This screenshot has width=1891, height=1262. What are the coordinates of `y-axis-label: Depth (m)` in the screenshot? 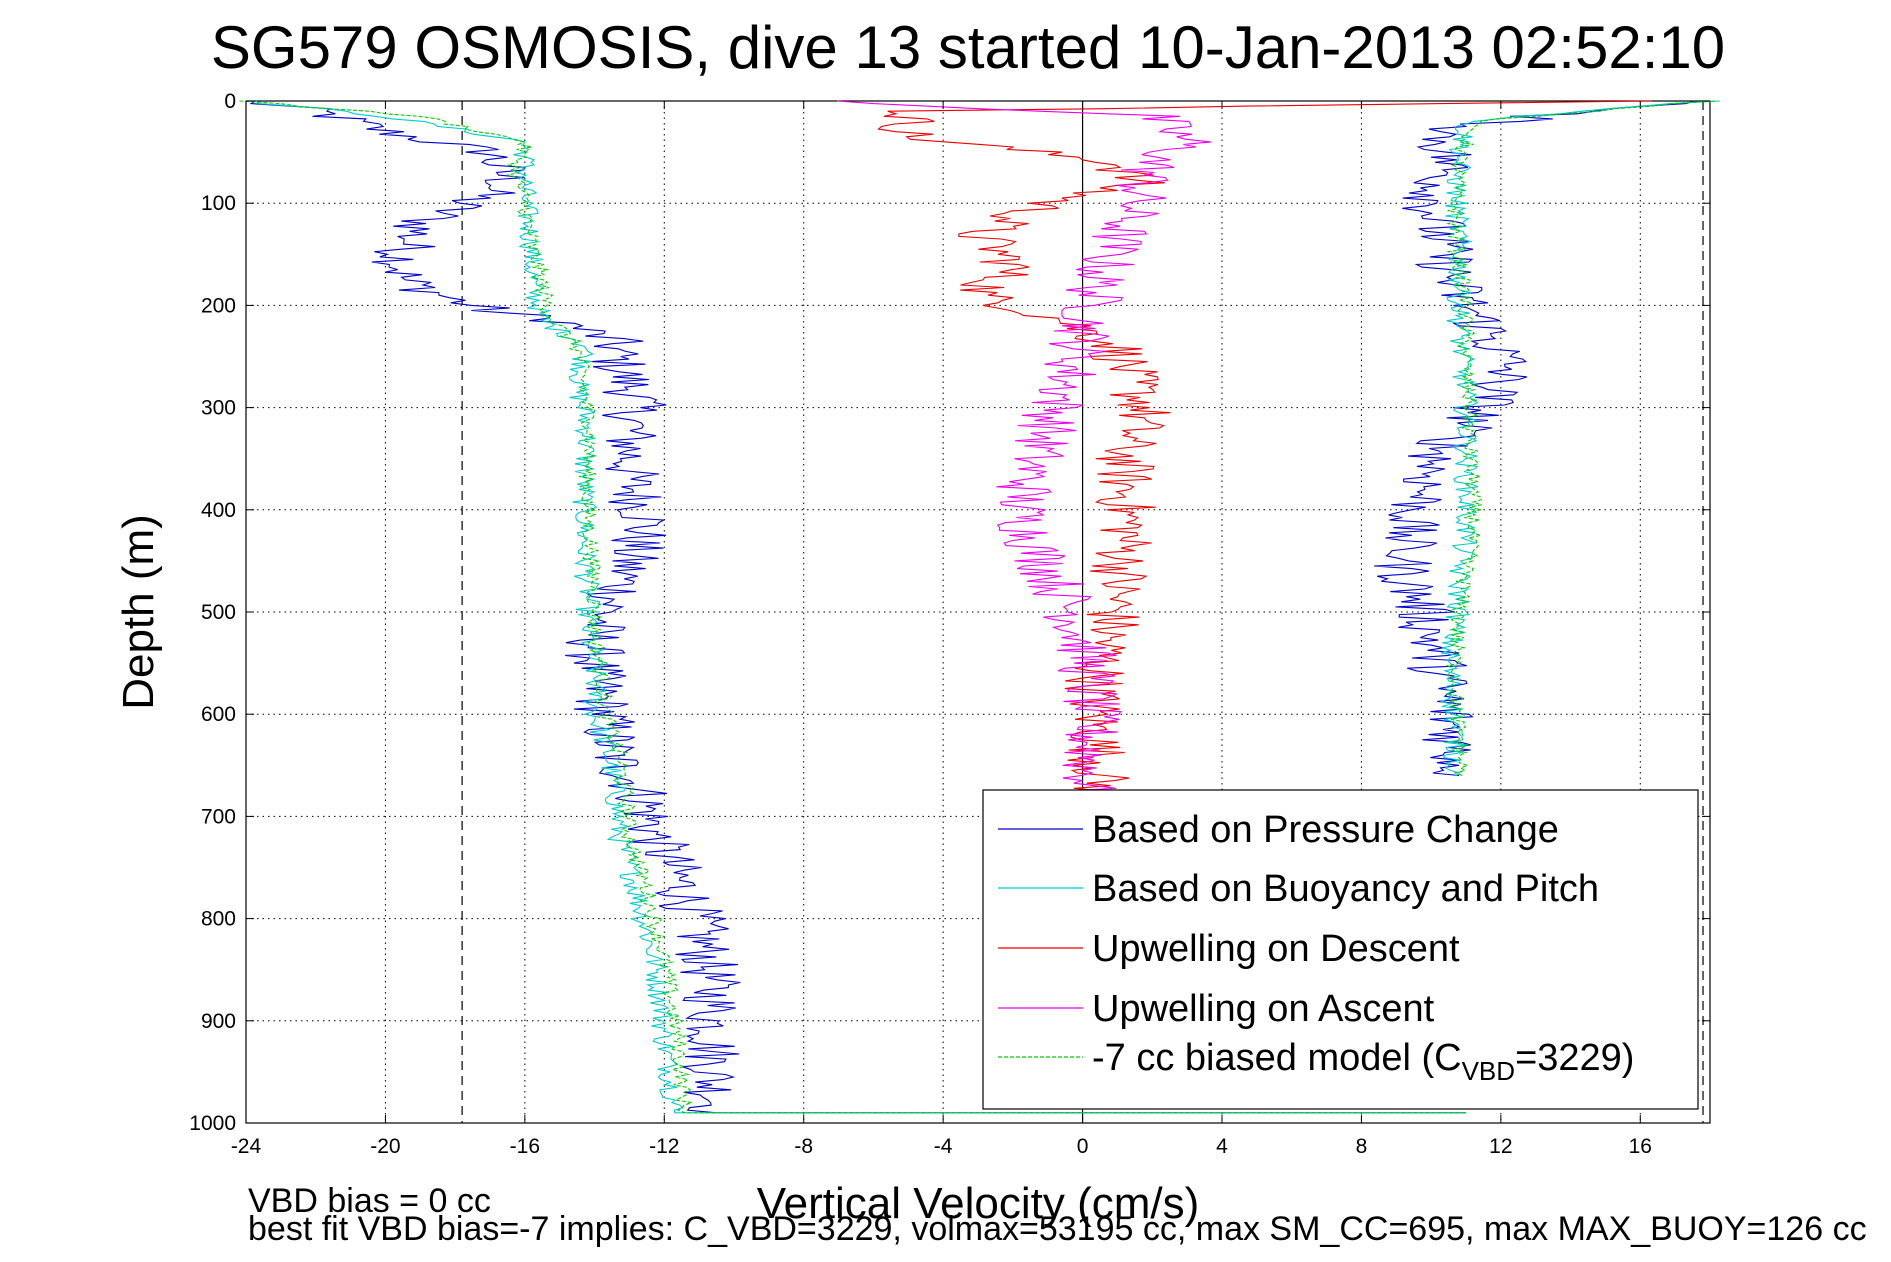 It's located at (138, 612).